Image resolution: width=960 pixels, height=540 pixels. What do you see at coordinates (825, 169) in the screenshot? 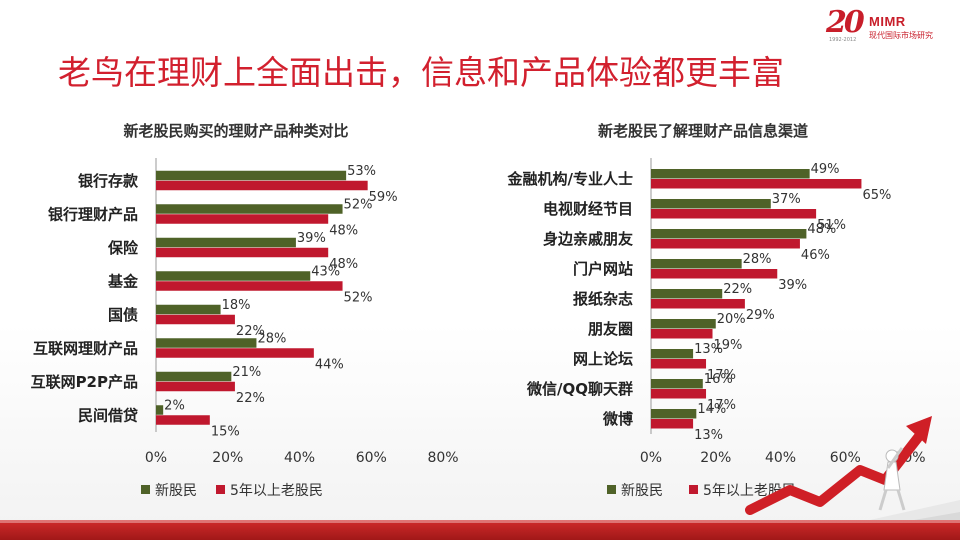
I see `data-label: 49%` at bounding box center [825, 169].